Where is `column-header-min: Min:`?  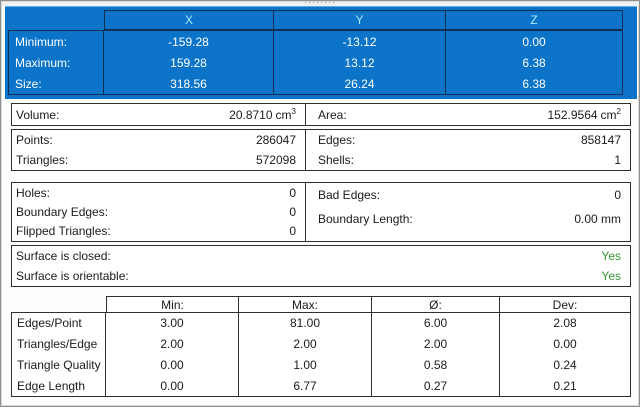 column-header-min: Min: is located at coordinates (173, 305).